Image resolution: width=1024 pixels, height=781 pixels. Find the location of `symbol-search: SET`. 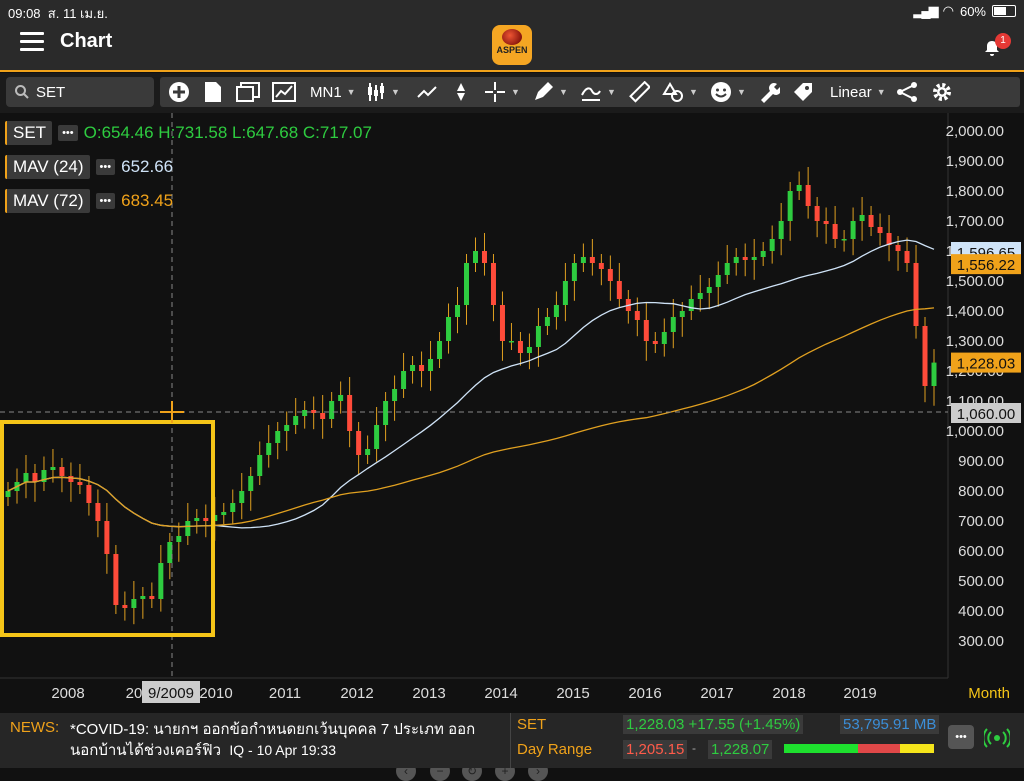

symbol-search: SET is located at coordinates (80, 92).